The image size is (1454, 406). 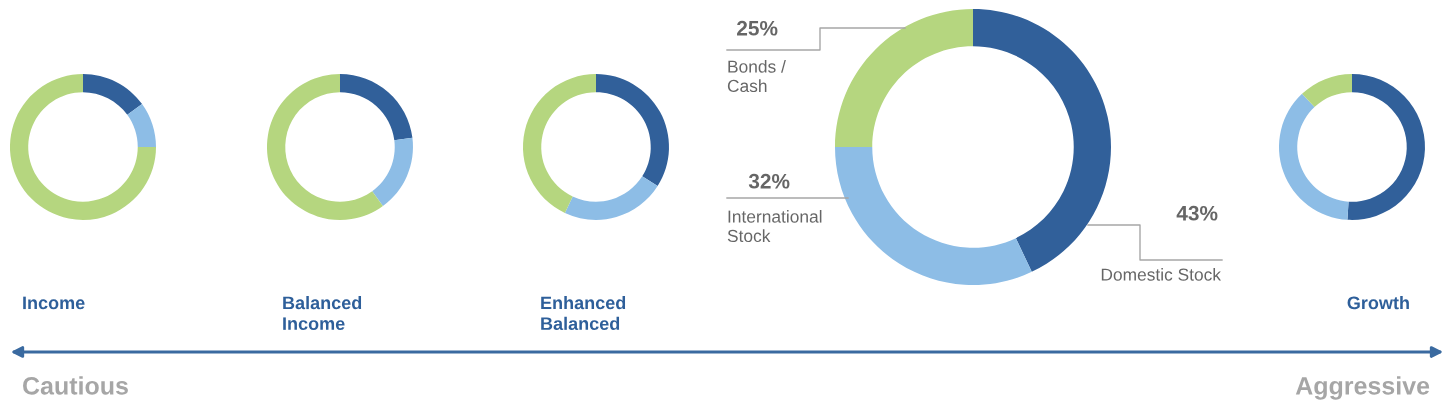 What do you see at coordinates (774, 226) in the screenshot?
I see `slice-label: International Stock` at bounding box center [774, 226].